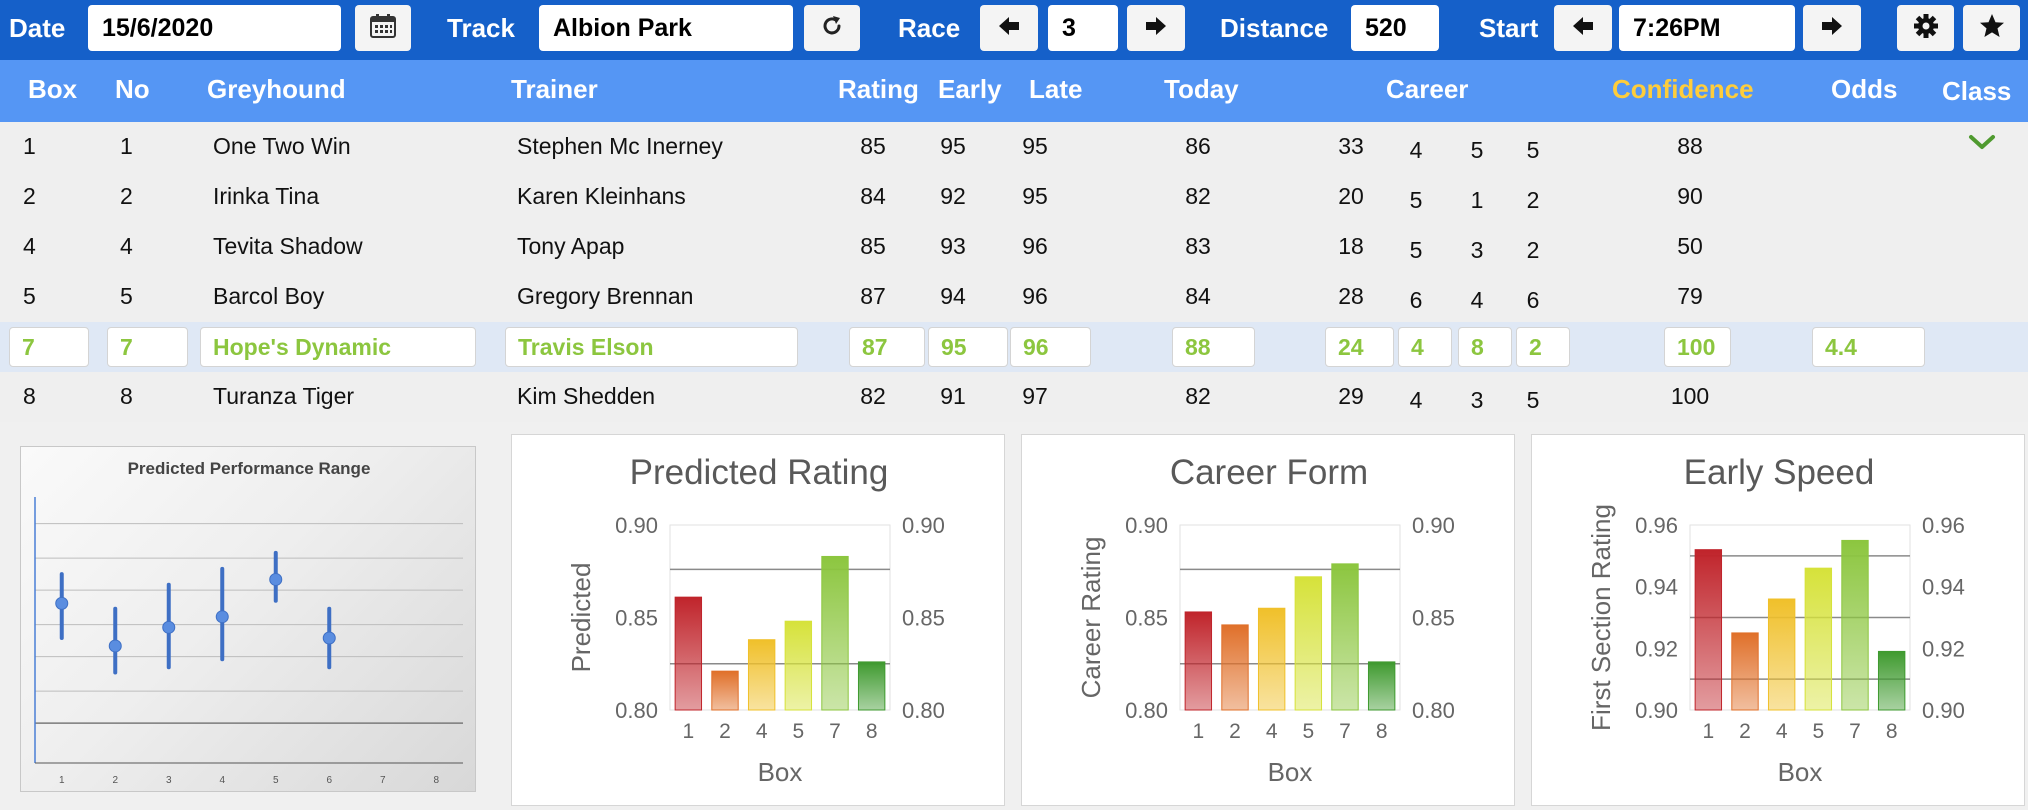 This screenshot has height=810, width=2028. Describe the element at coordinates (132, 89) in the screenshot. I see `header-no: No` at that location.